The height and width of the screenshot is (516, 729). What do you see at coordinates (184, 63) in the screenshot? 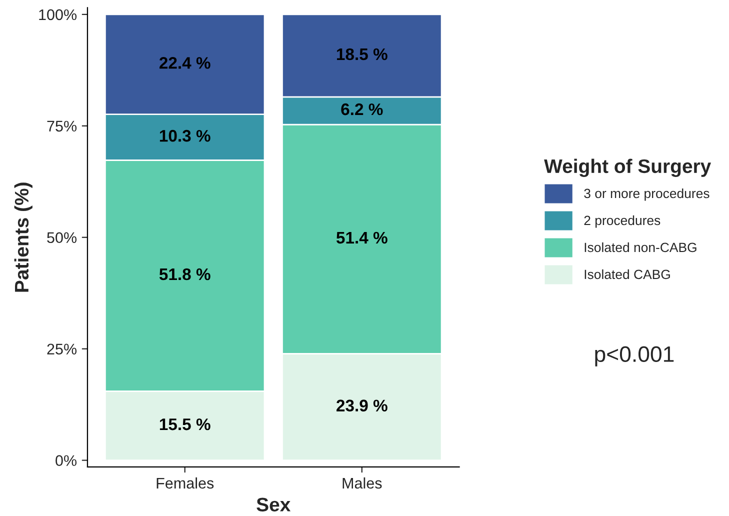
I see `data-label: 22.4 %` at bounding box center [184, 63].